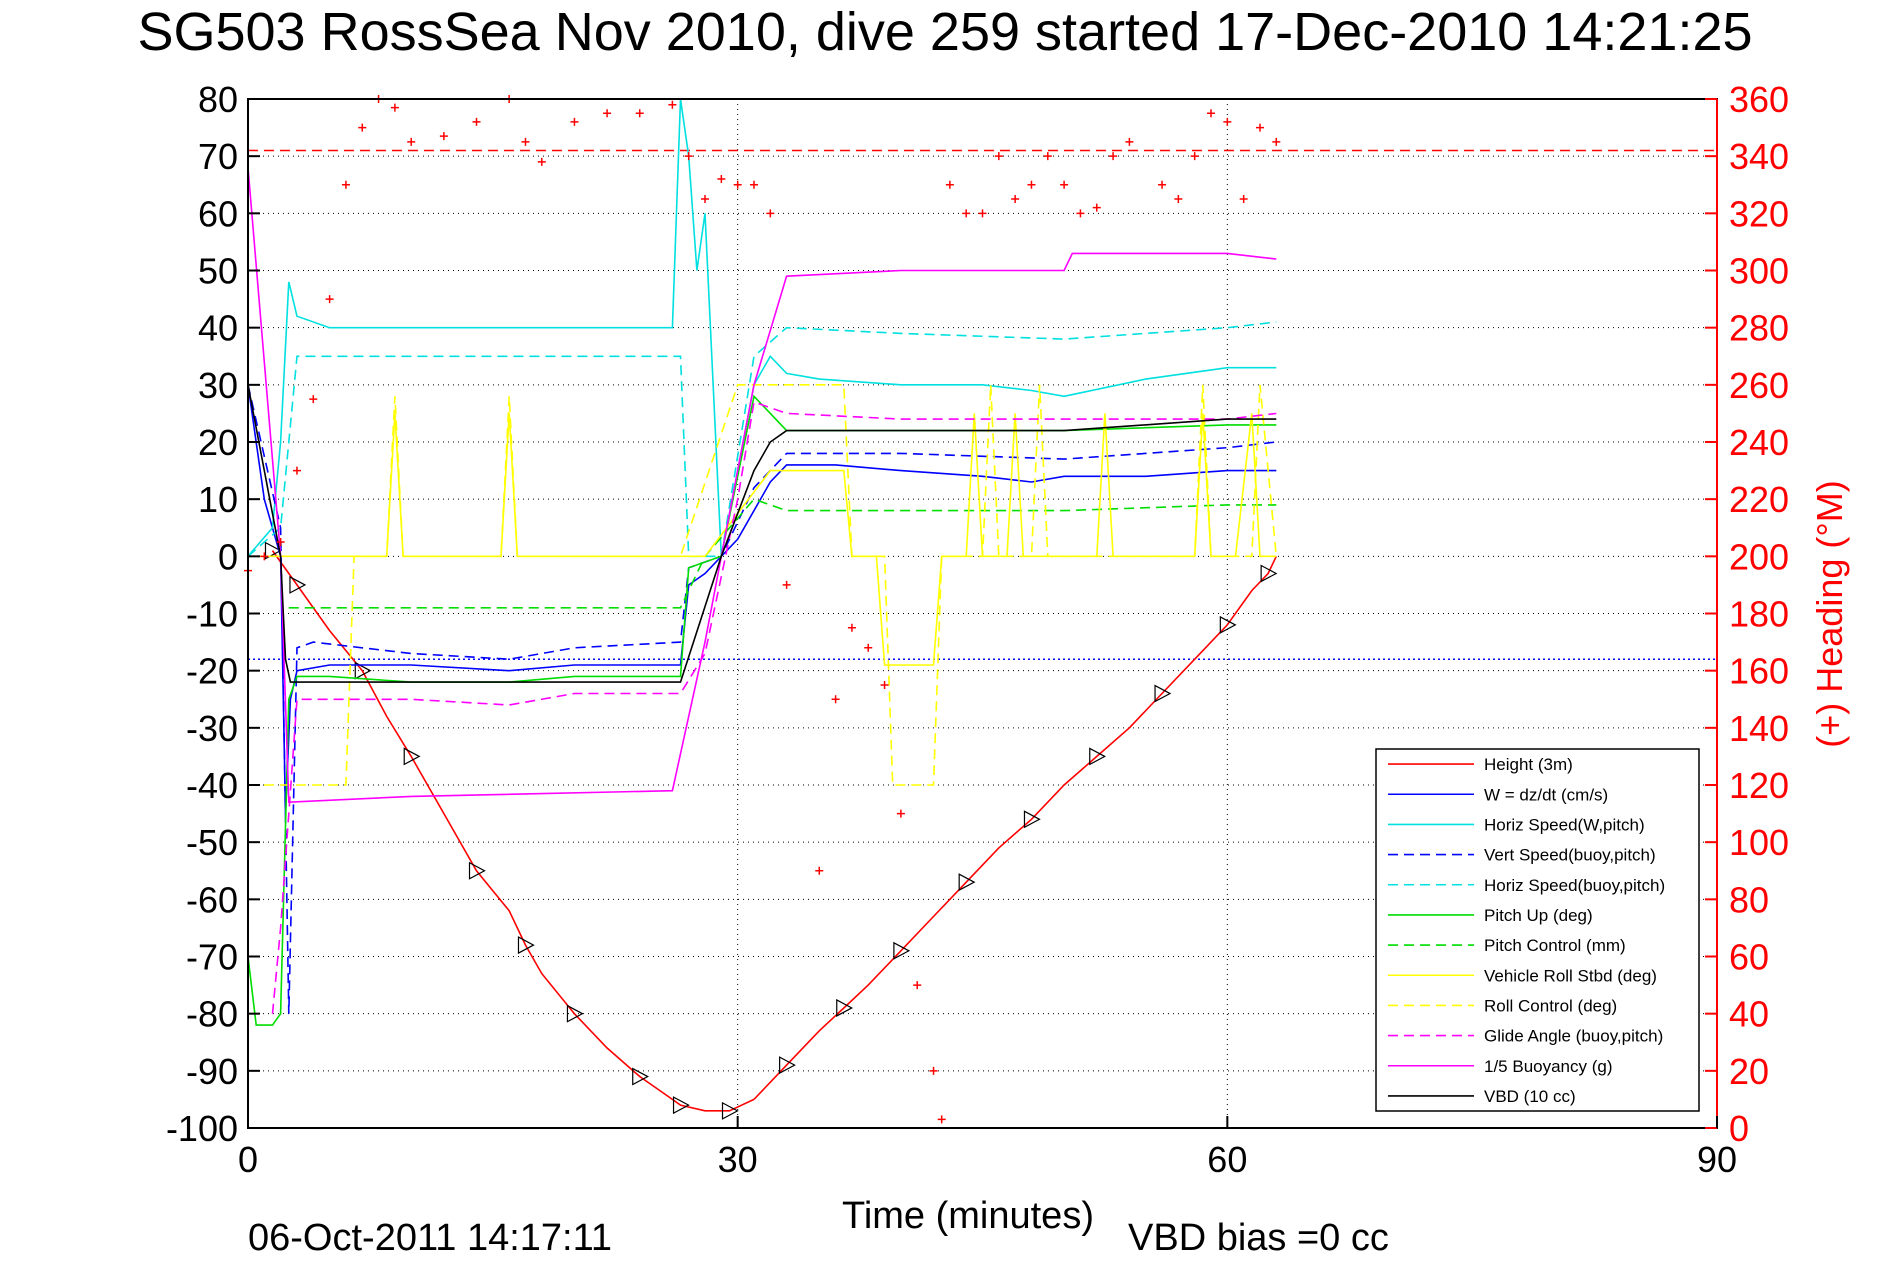 The image size is (1891, 1262). What do you see at coordinates (1555, 945) in the screenshot?
I see `legend-label: Pitch Control (mm)` at bounding box center [1555, 945].